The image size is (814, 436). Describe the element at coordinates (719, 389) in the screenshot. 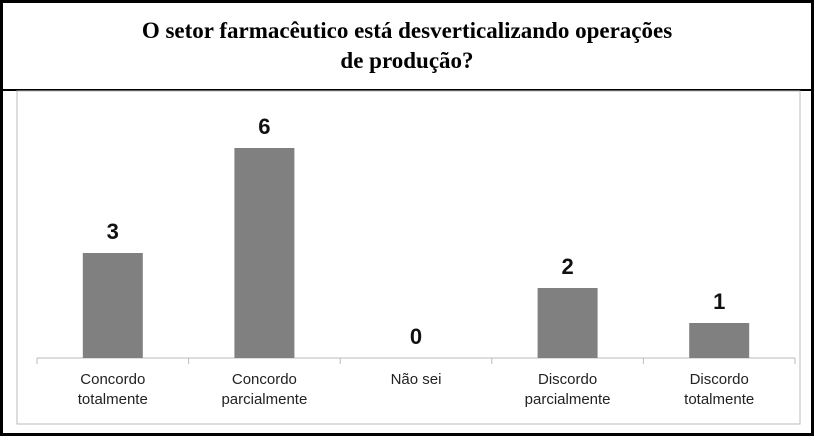

I see `x-tick-label: Discordo totalmente` at that location.